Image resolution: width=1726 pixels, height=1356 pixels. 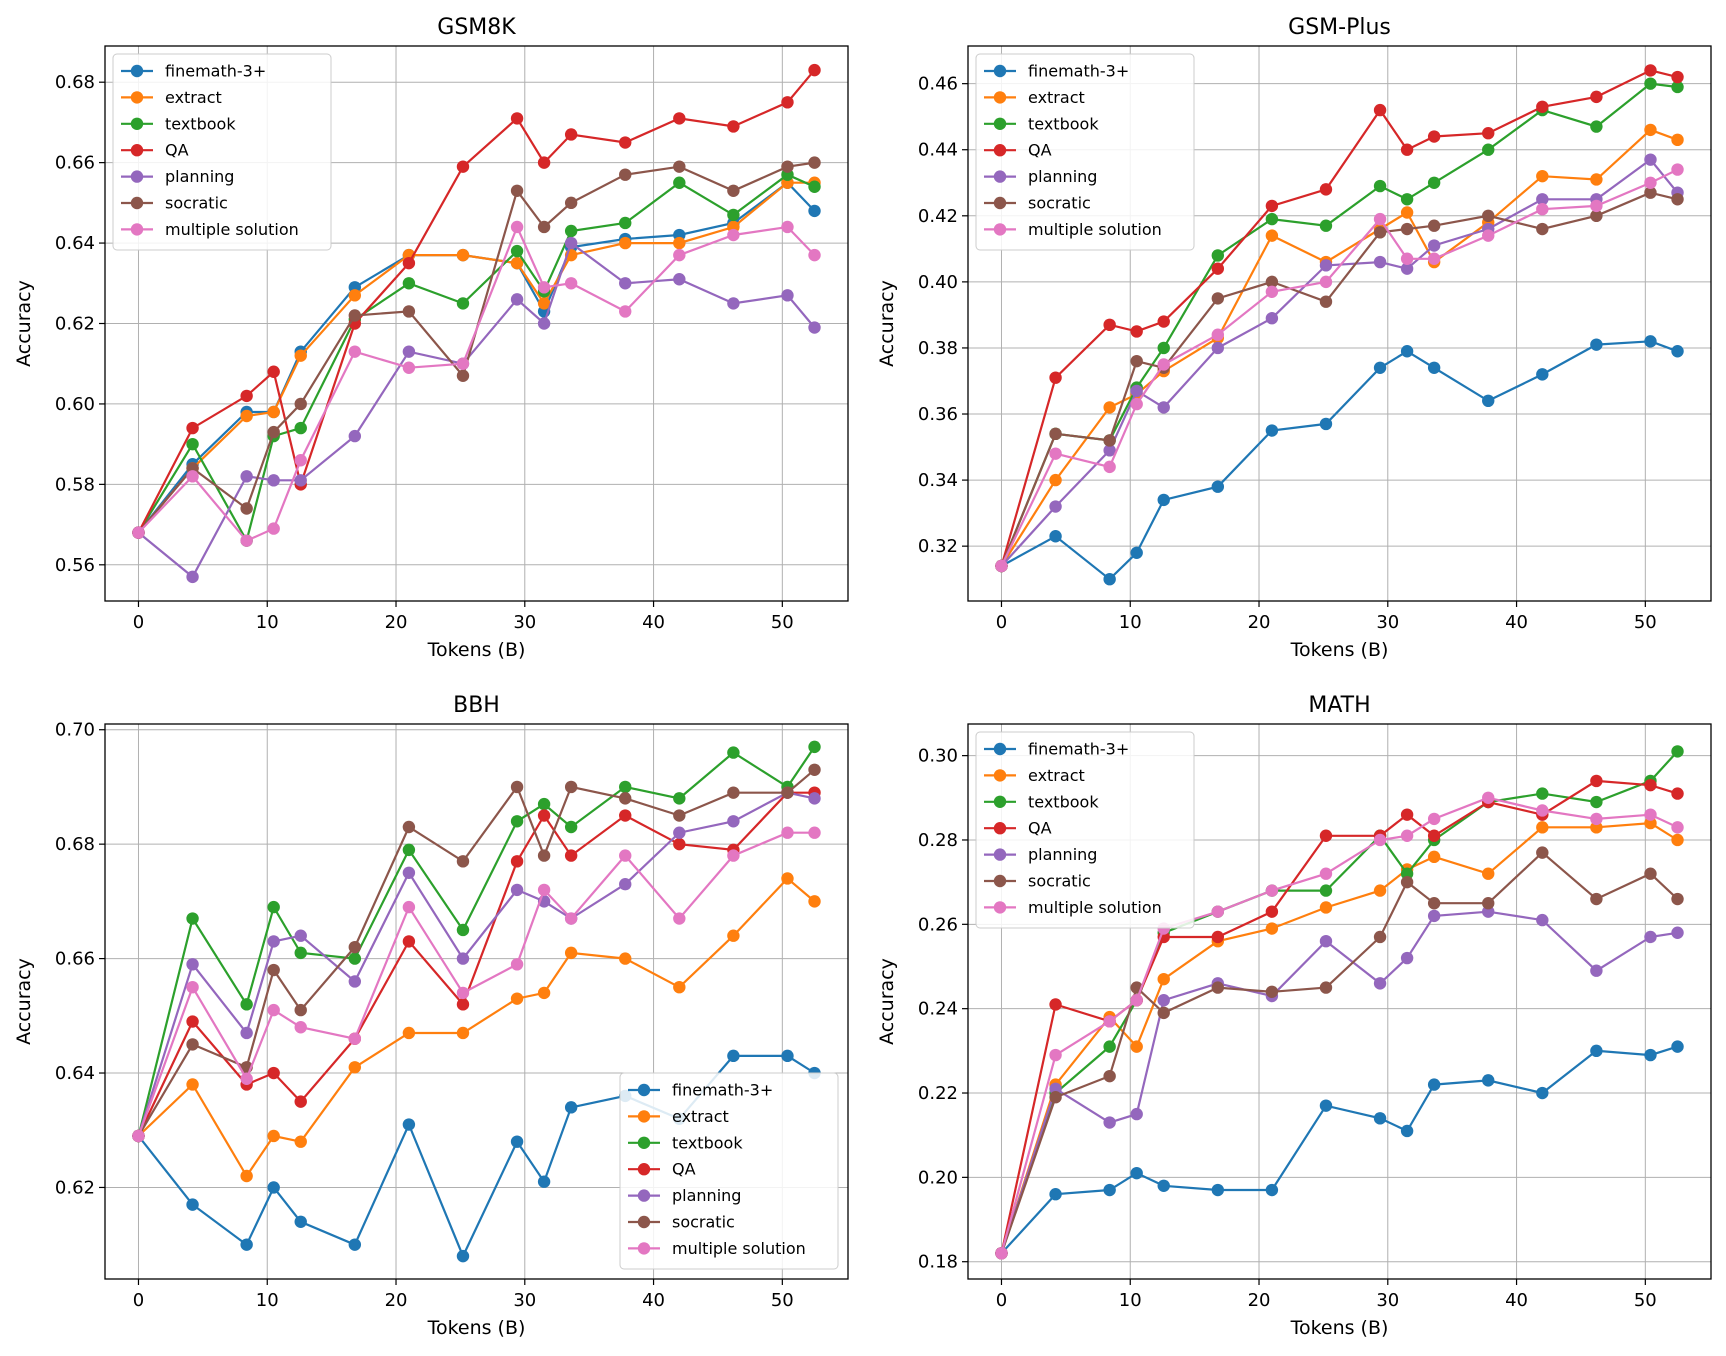 What do you see at coordinates (1001, 622) in the screenshot?
I see `x-tick-label: 0` at bounding box center [1001, 622].